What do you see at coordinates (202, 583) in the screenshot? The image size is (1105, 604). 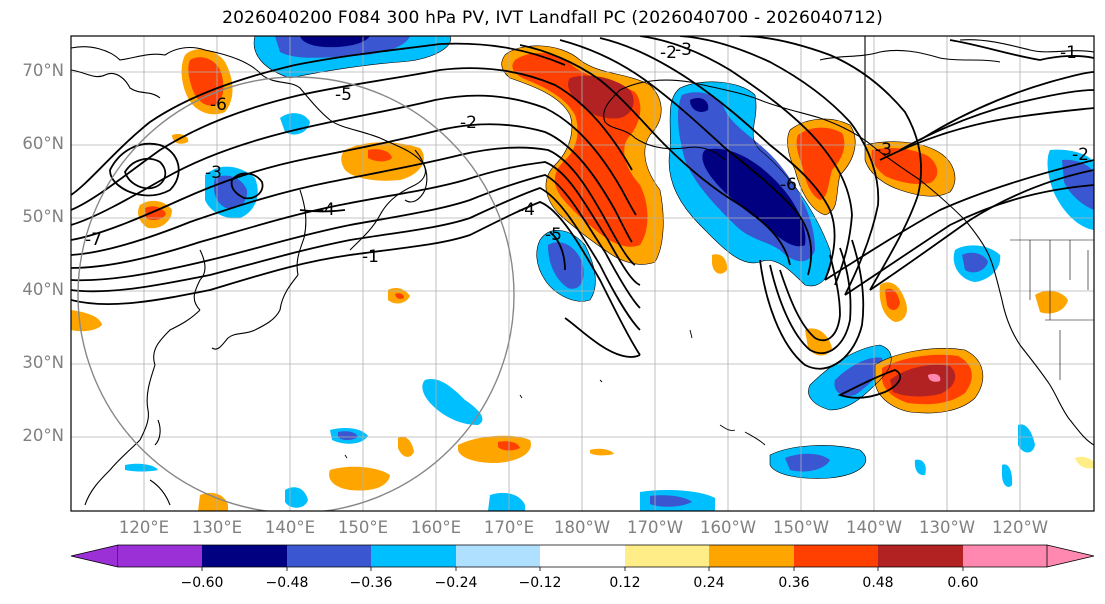 I see `colorbar-tick-label: −0.60` at bounding box center [202, 583].